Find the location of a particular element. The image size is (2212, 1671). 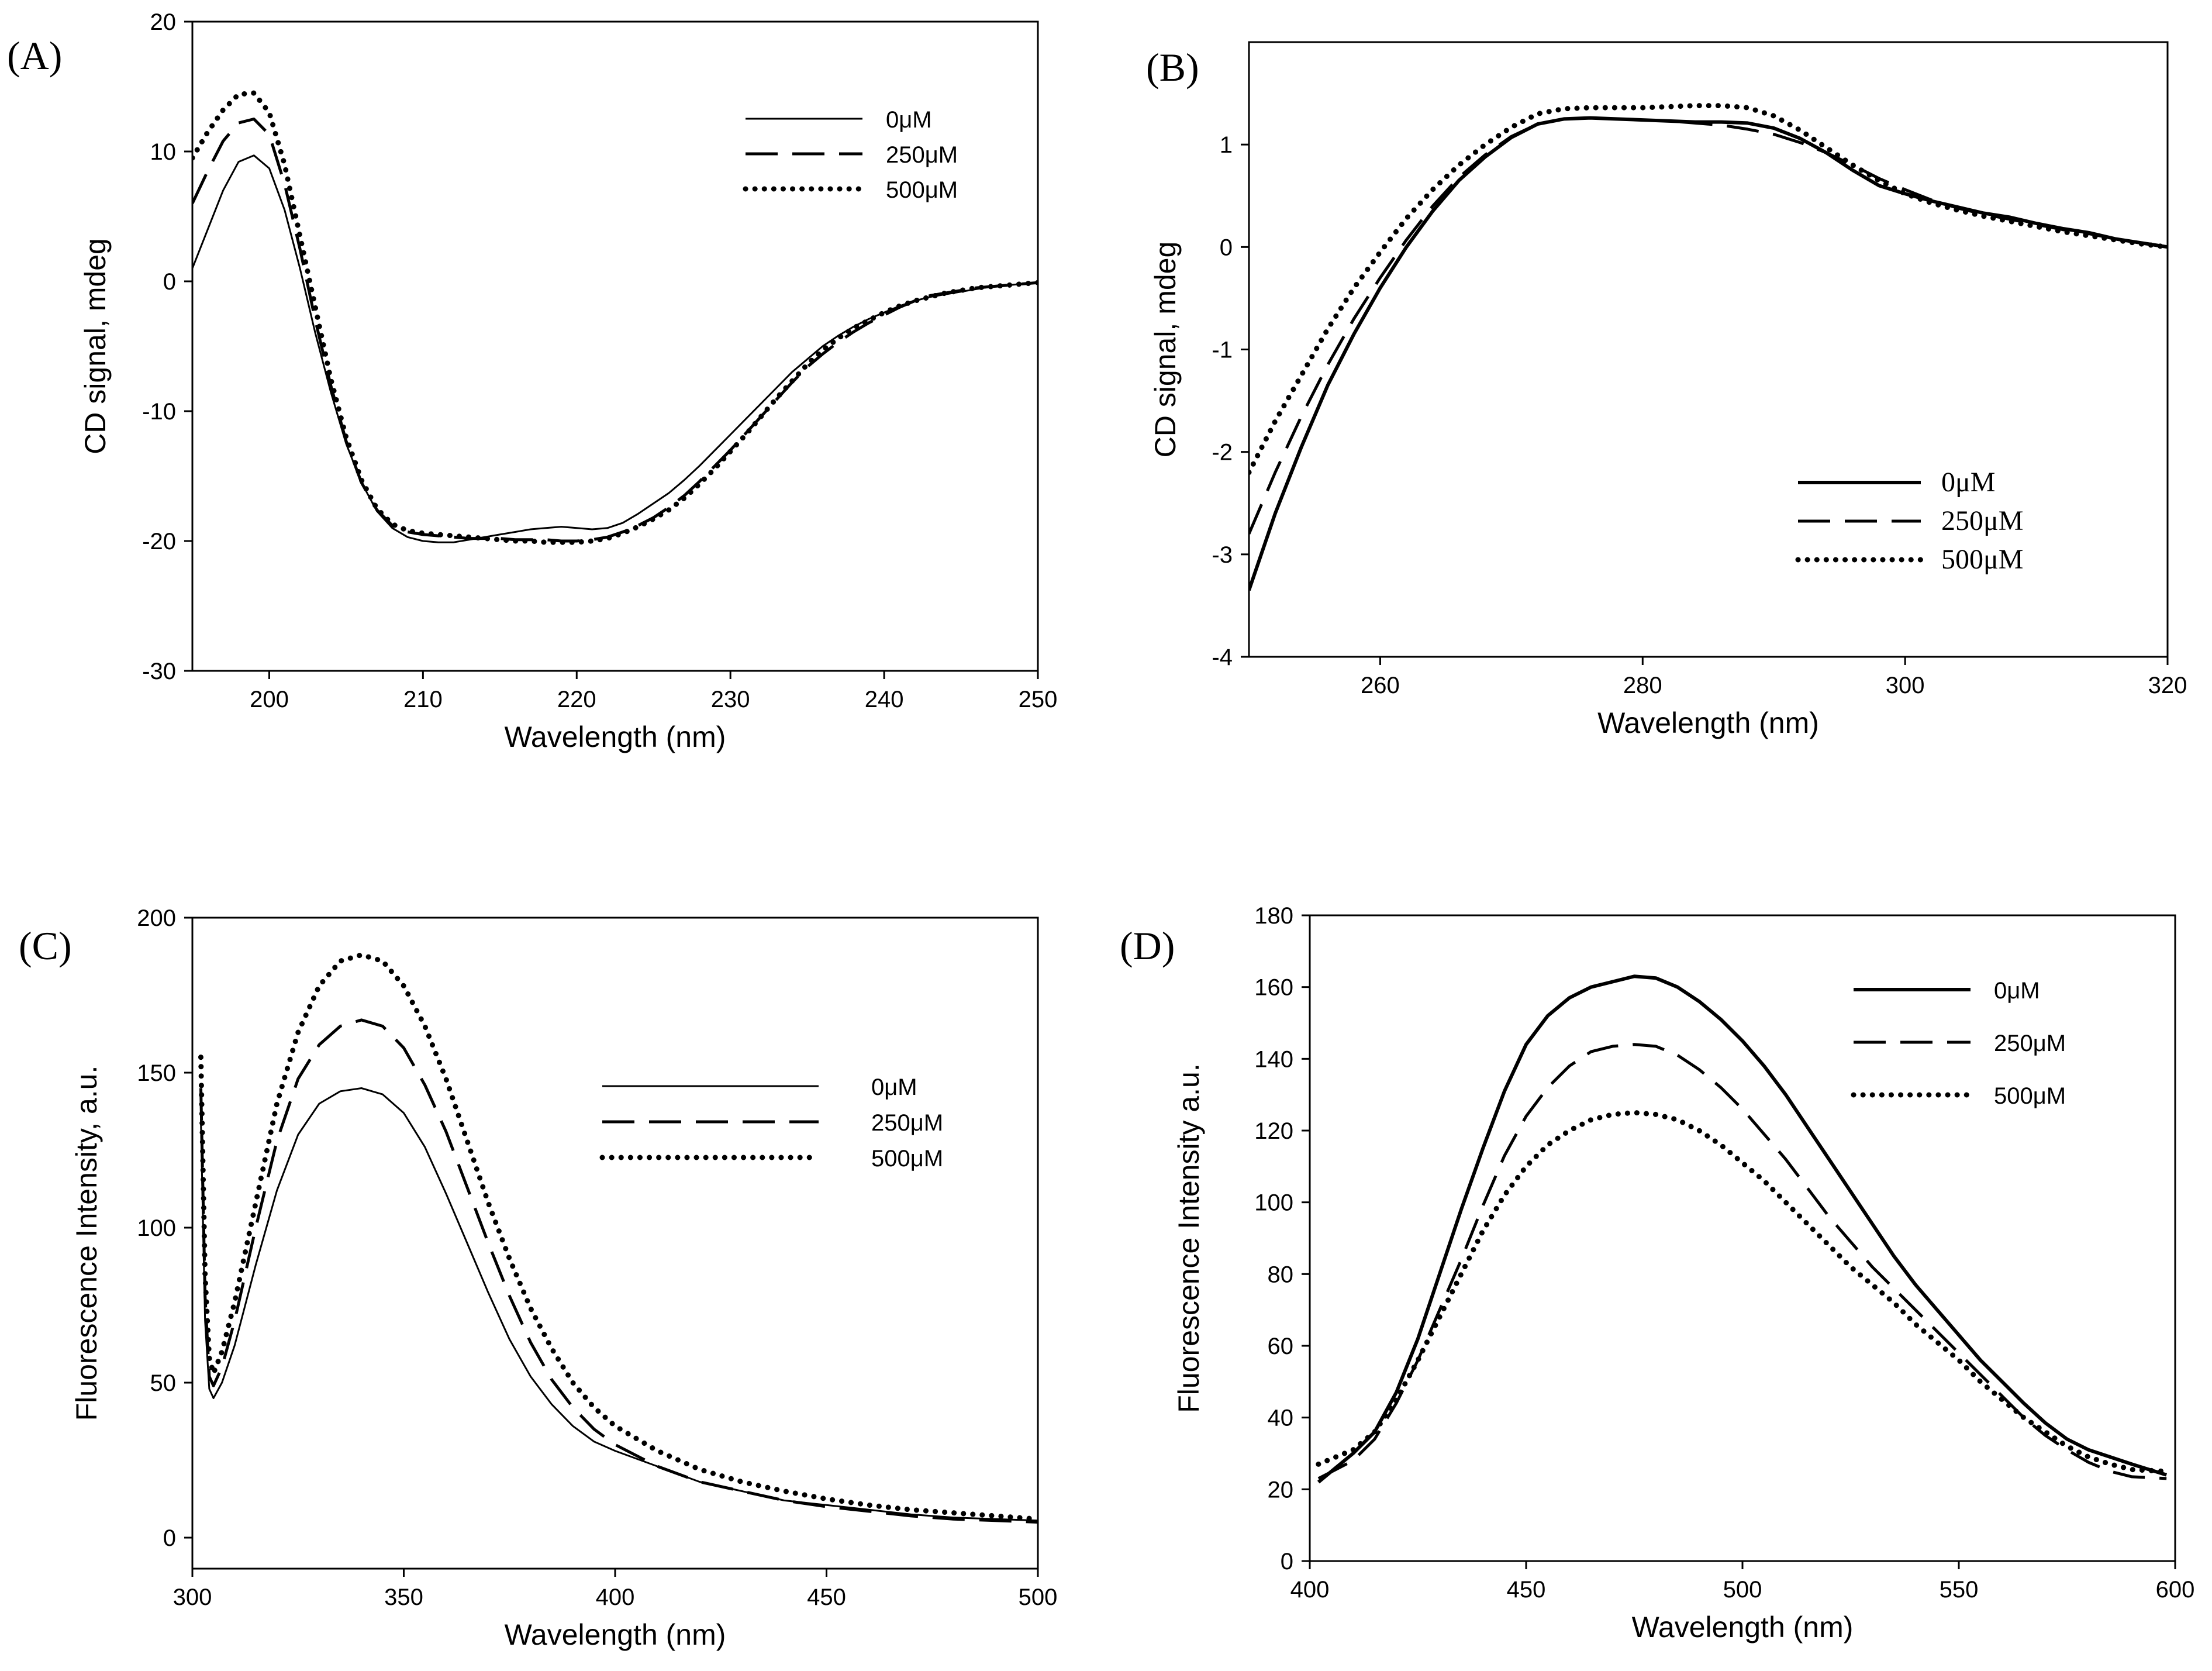

y-tick-label: 1 is located at coordinates (1227, 145).